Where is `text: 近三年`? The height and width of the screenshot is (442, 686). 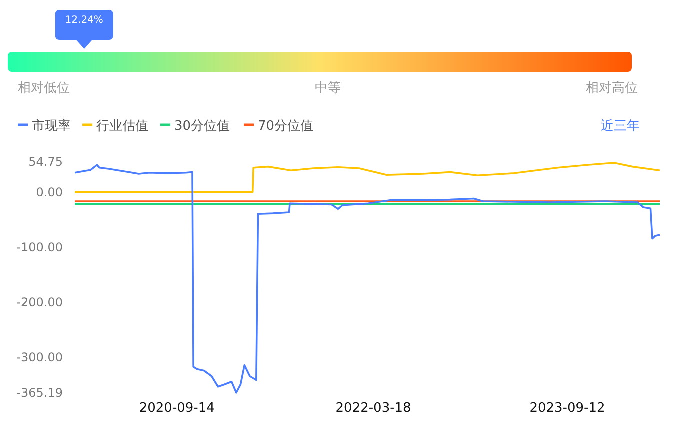
text: 近三年 is located at coordinates (620, 126).